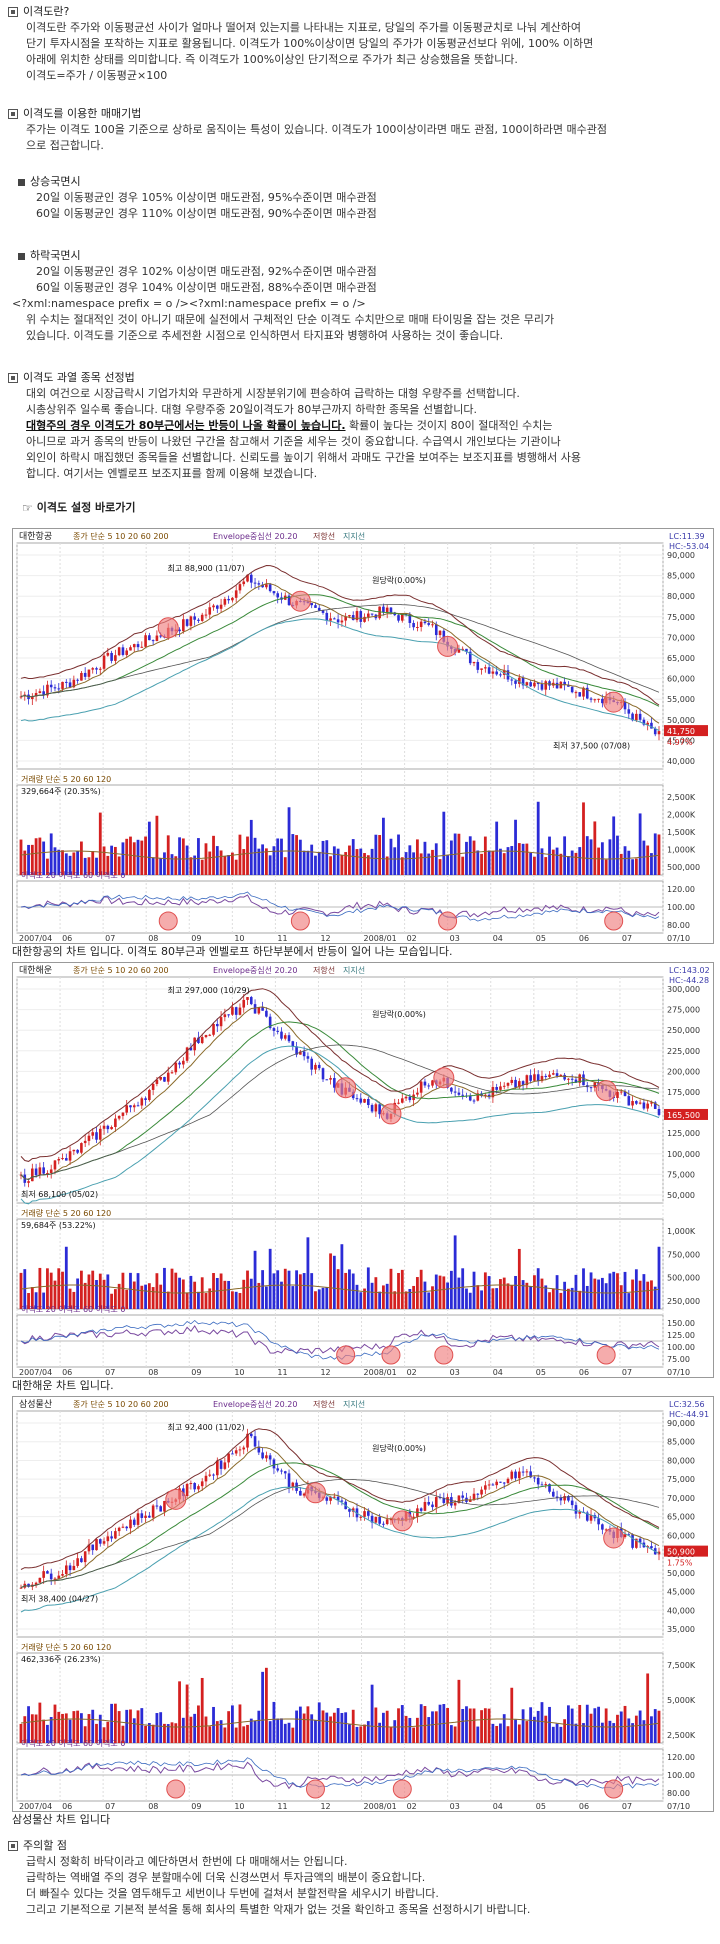  What do you see at coordinates (678, 1793) in the screenshot?
I see `disparity-tick-label: 80.00` at bounding box center [678, 1793].